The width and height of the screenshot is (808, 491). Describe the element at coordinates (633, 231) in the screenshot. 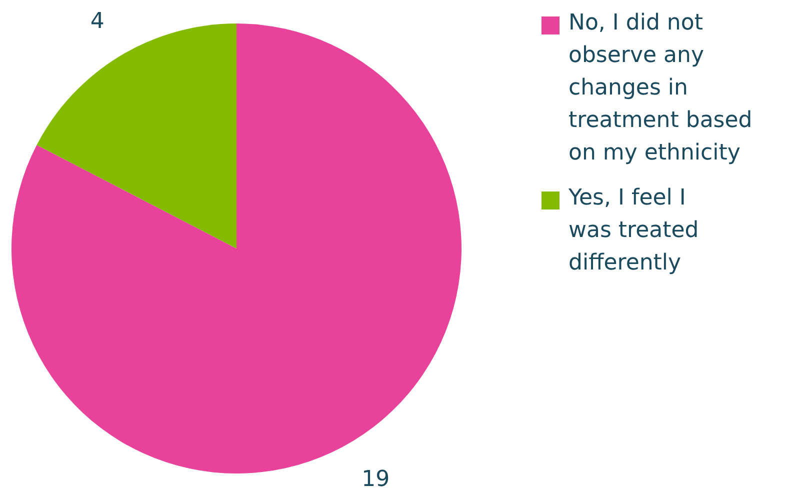

I see `legend-label: Yes, I feel I was treated differently` at that location.